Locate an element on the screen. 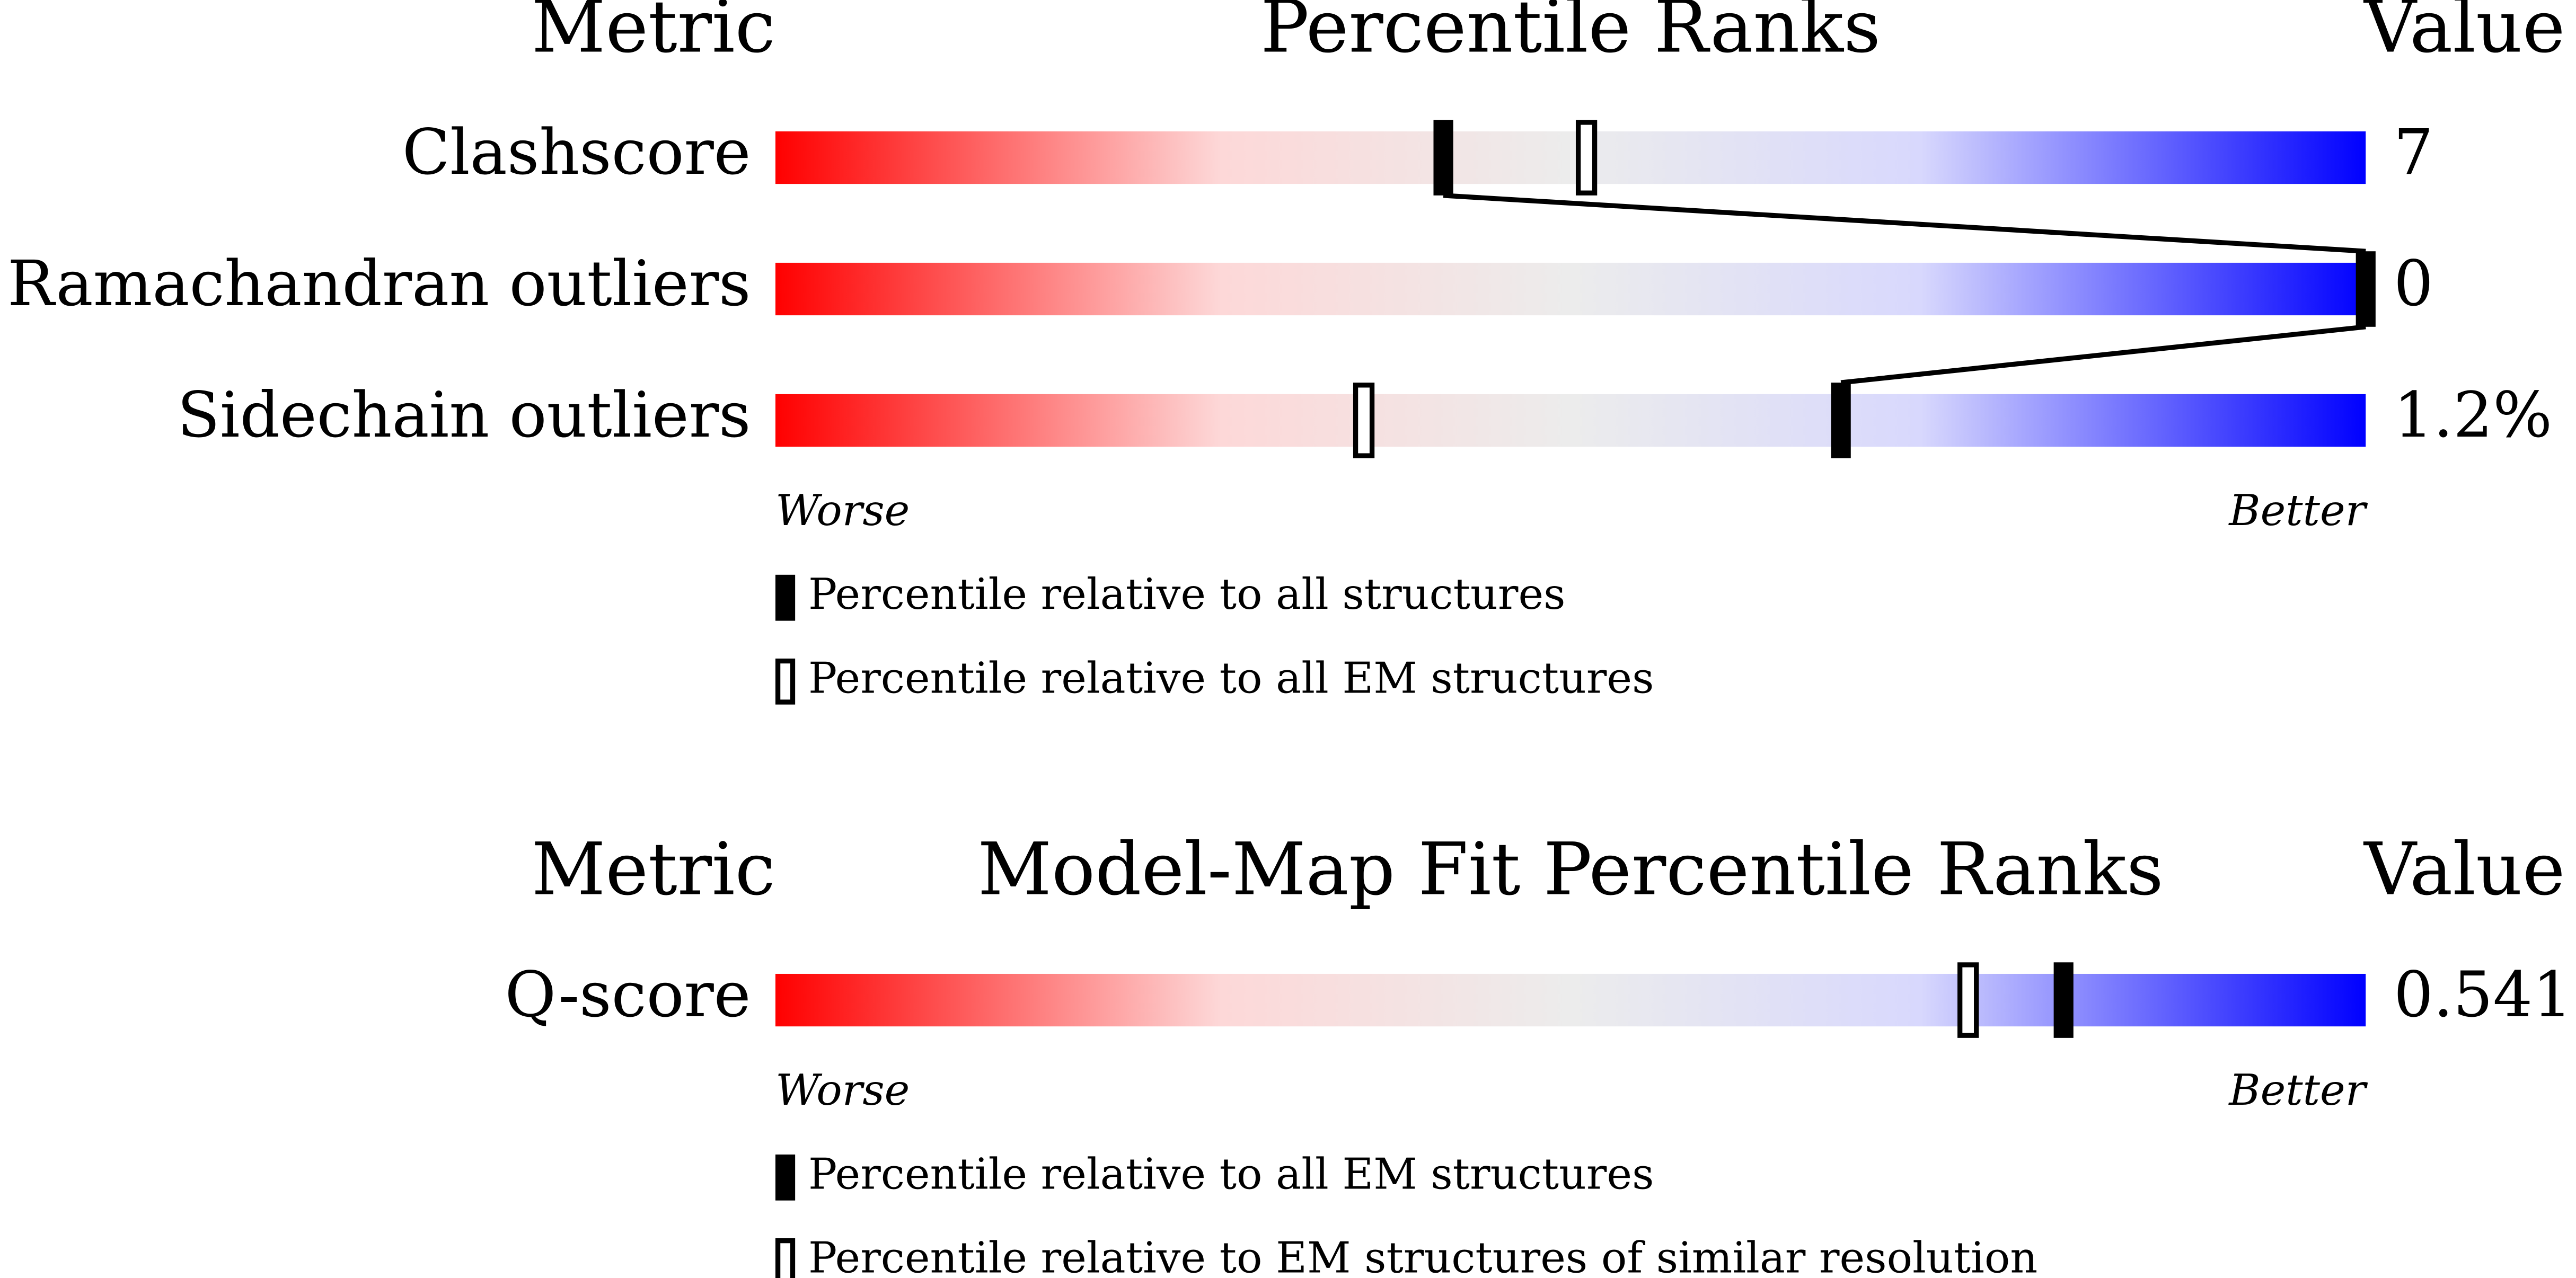 This screenshot has height=1278, width=2576. metric-value: 0 is located at coordinates (2413, 283).